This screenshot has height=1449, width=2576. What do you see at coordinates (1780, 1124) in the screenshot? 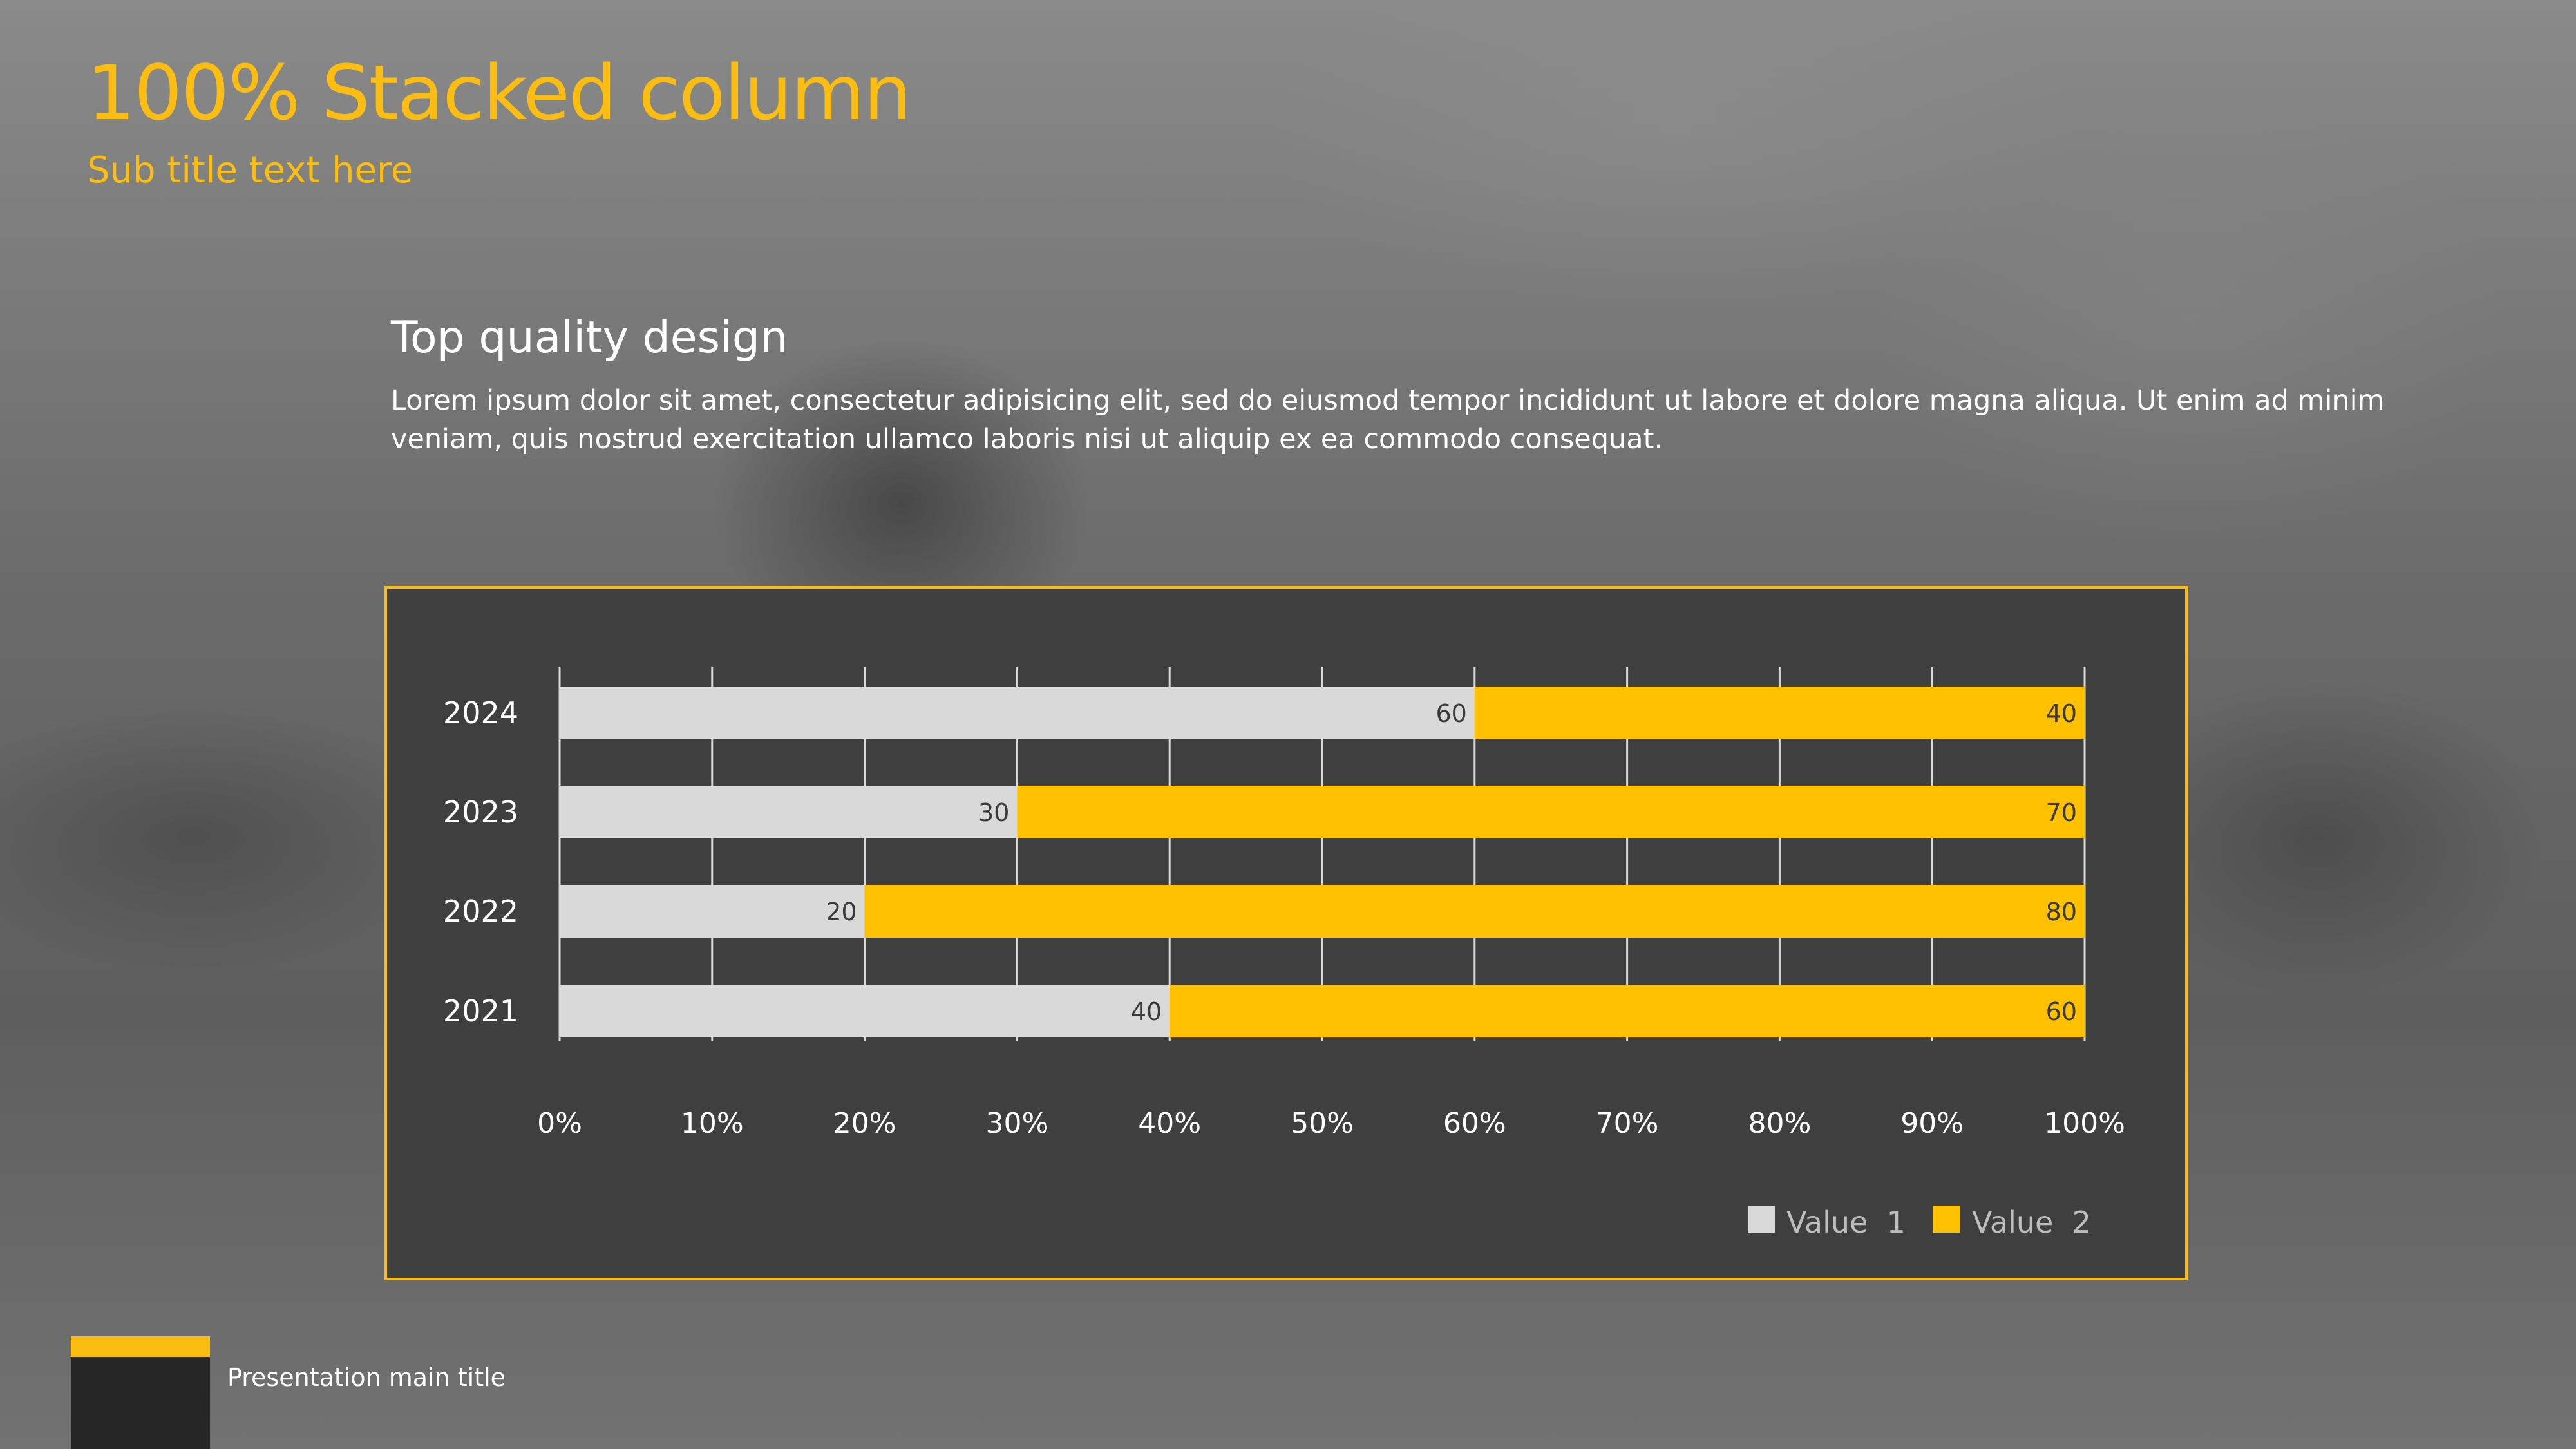
I see `x-tick-label: 80%` at bounding box center [1780, 1124].